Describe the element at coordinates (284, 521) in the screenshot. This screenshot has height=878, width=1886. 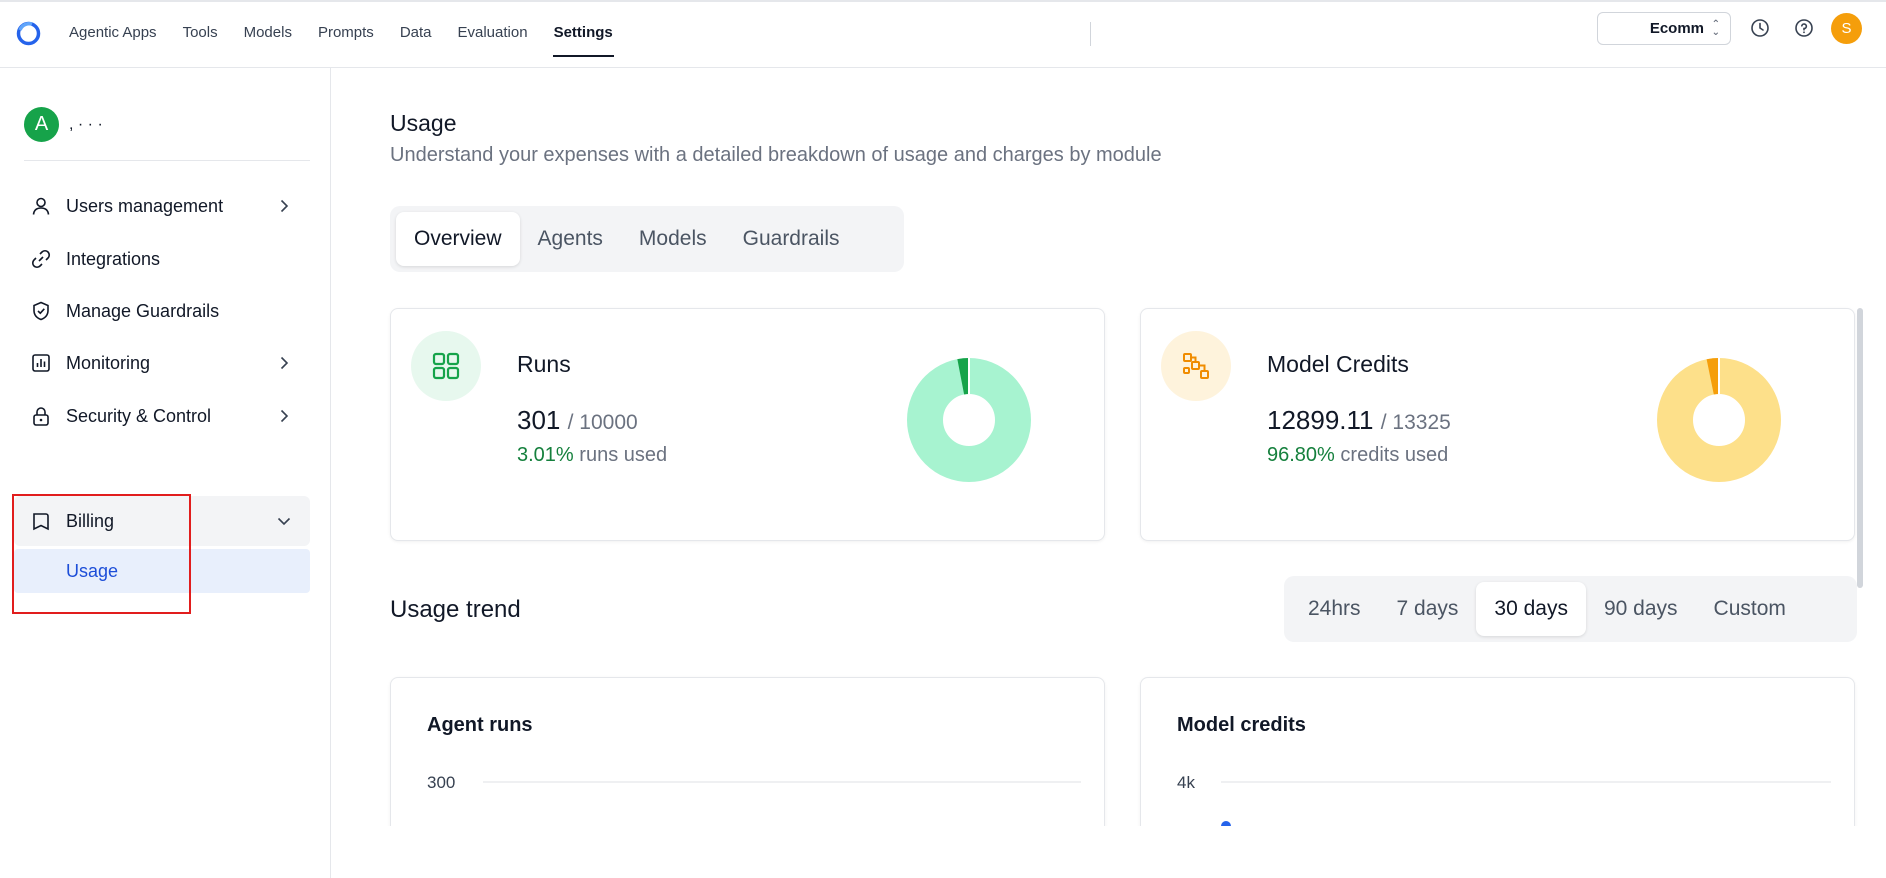
I see `chevron-down-icon` at that location.